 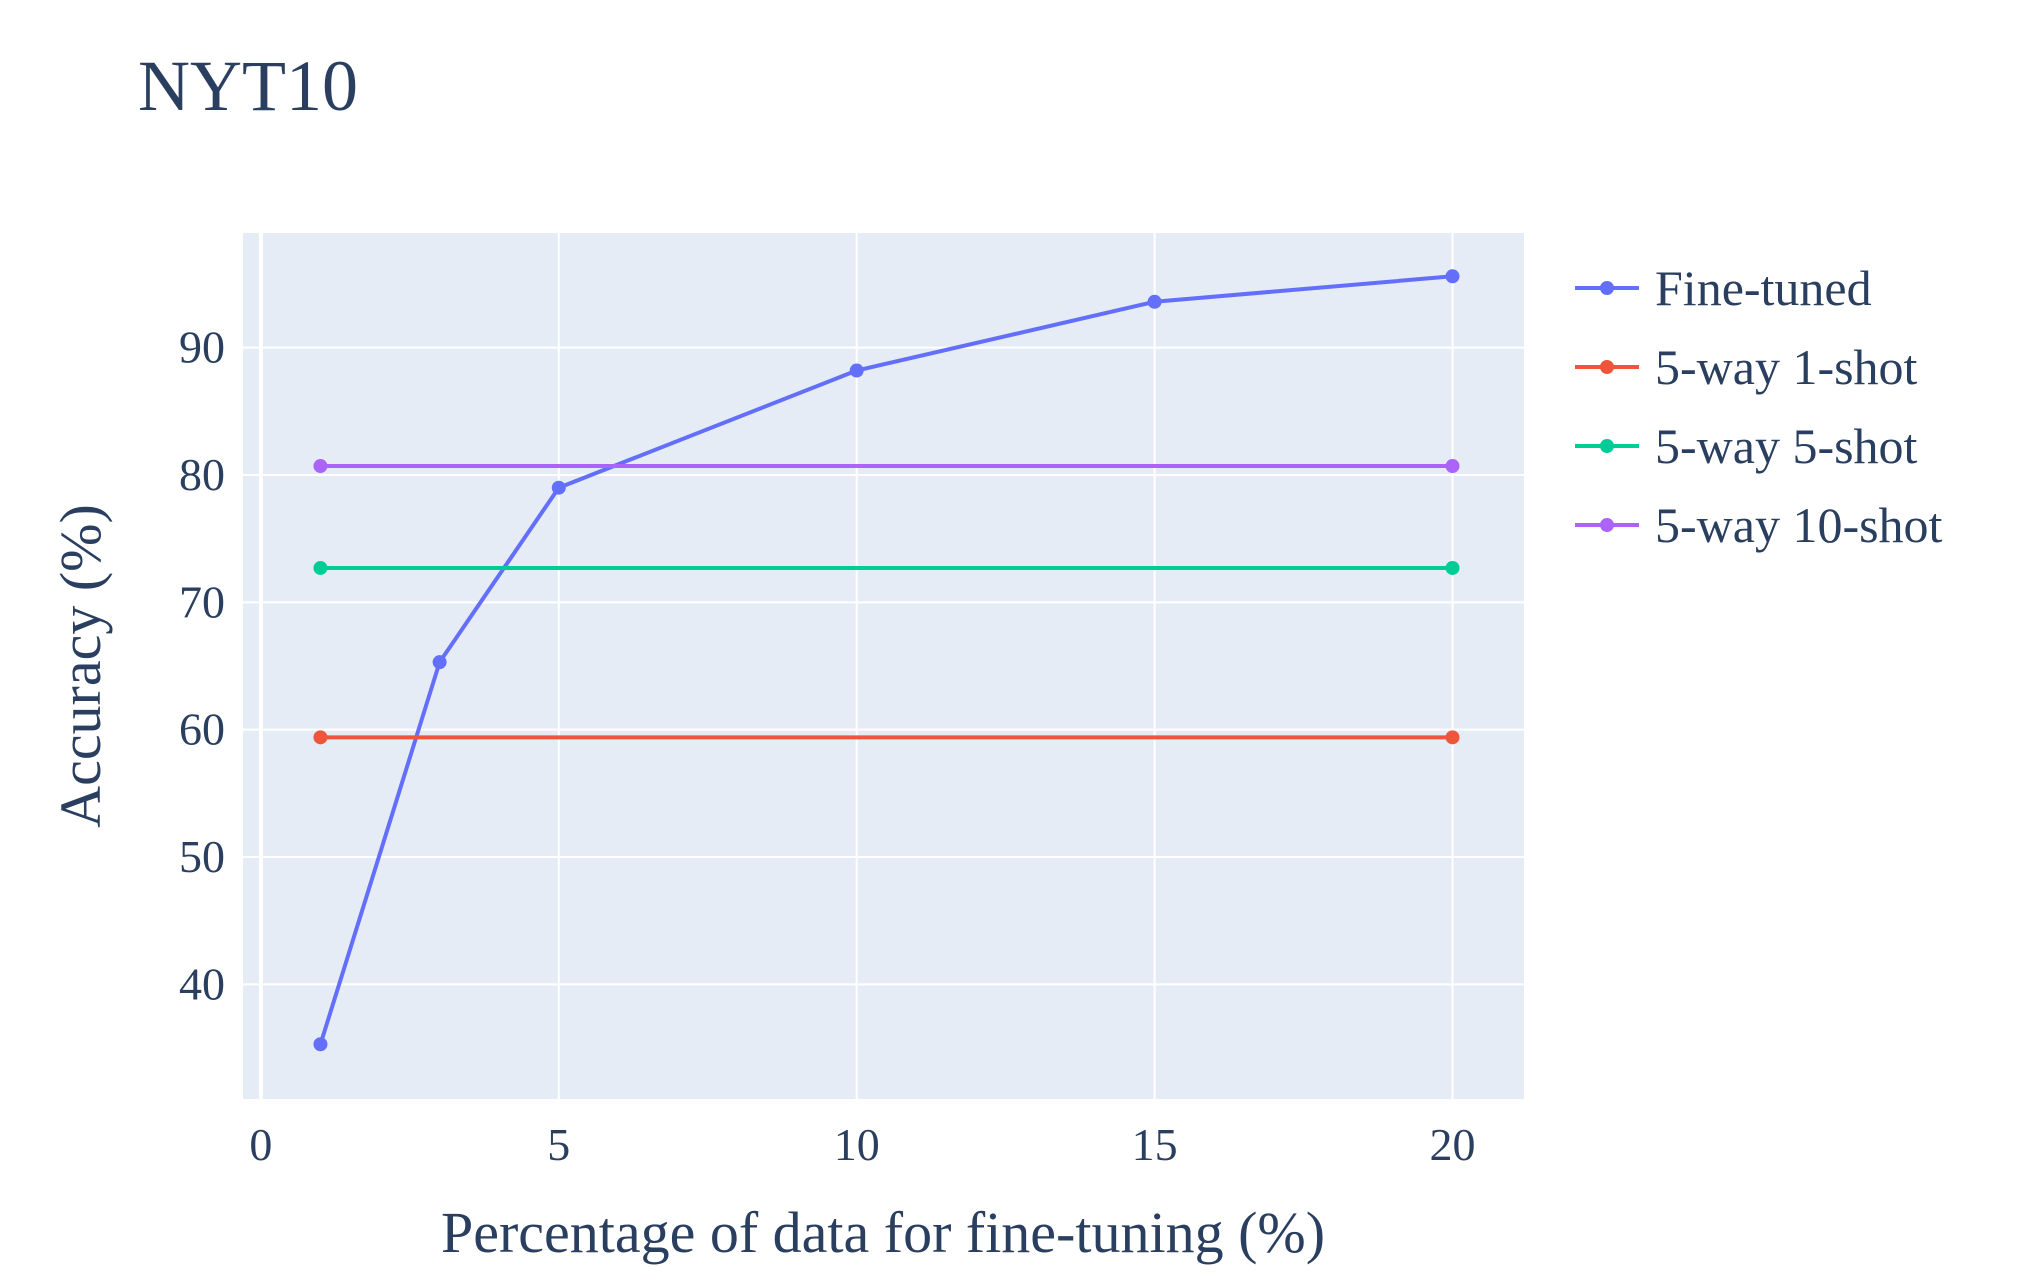 What do you see at coordinates (883, 1232) in the screenshot?
I see `x-axis-title: Percentage of data for fine-tuning (%)` at bounding box center [883, 1232].